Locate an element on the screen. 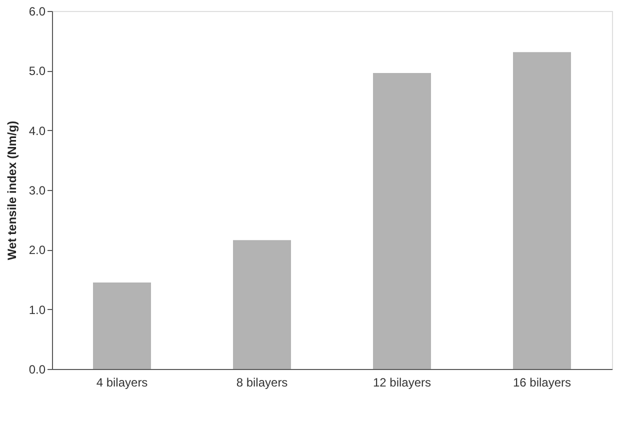 This screenshot has width=640, height=431. x-tick-label: 12 bilayers is located at coordinates (402, 383).